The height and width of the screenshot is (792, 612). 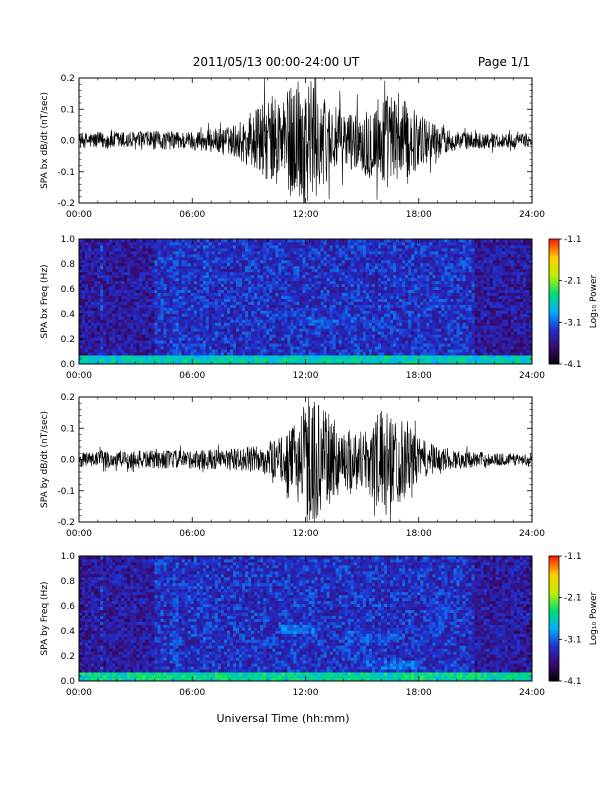 What do you see at coordinates (276, 62) in the screenshot?
I see `page-title: 2011/05/13 00:00-24:00 UT` at bounding box center [276, 62].